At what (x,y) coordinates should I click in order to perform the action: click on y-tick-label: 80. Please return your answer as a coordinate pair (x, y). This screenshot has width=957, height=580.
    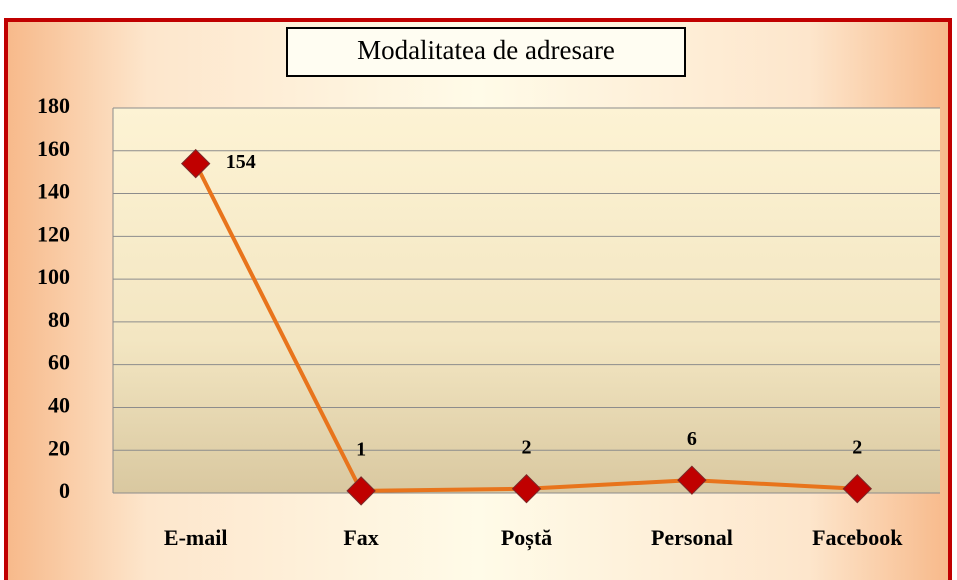
    Looking at the image, I should click on (59, 319).